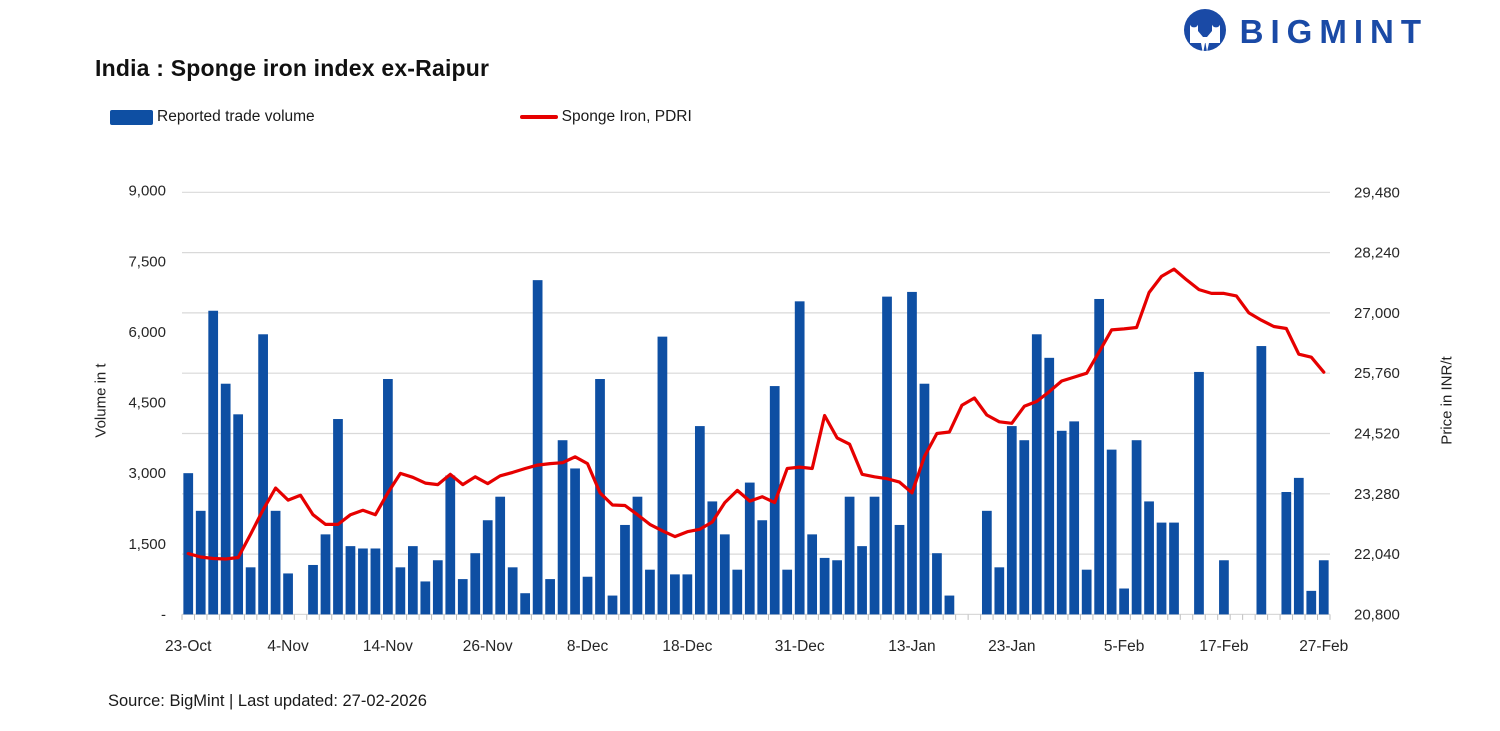  Describe the element at coordinates (626, 116) in the screenshot. I see `legend-label-price: Sponge Iron, PDRI` at that location.